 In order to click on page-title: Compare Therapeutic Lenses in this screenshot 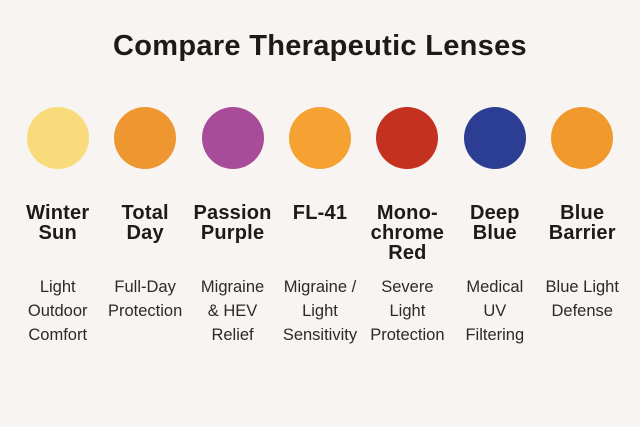, I will do `click(320, 46)`.